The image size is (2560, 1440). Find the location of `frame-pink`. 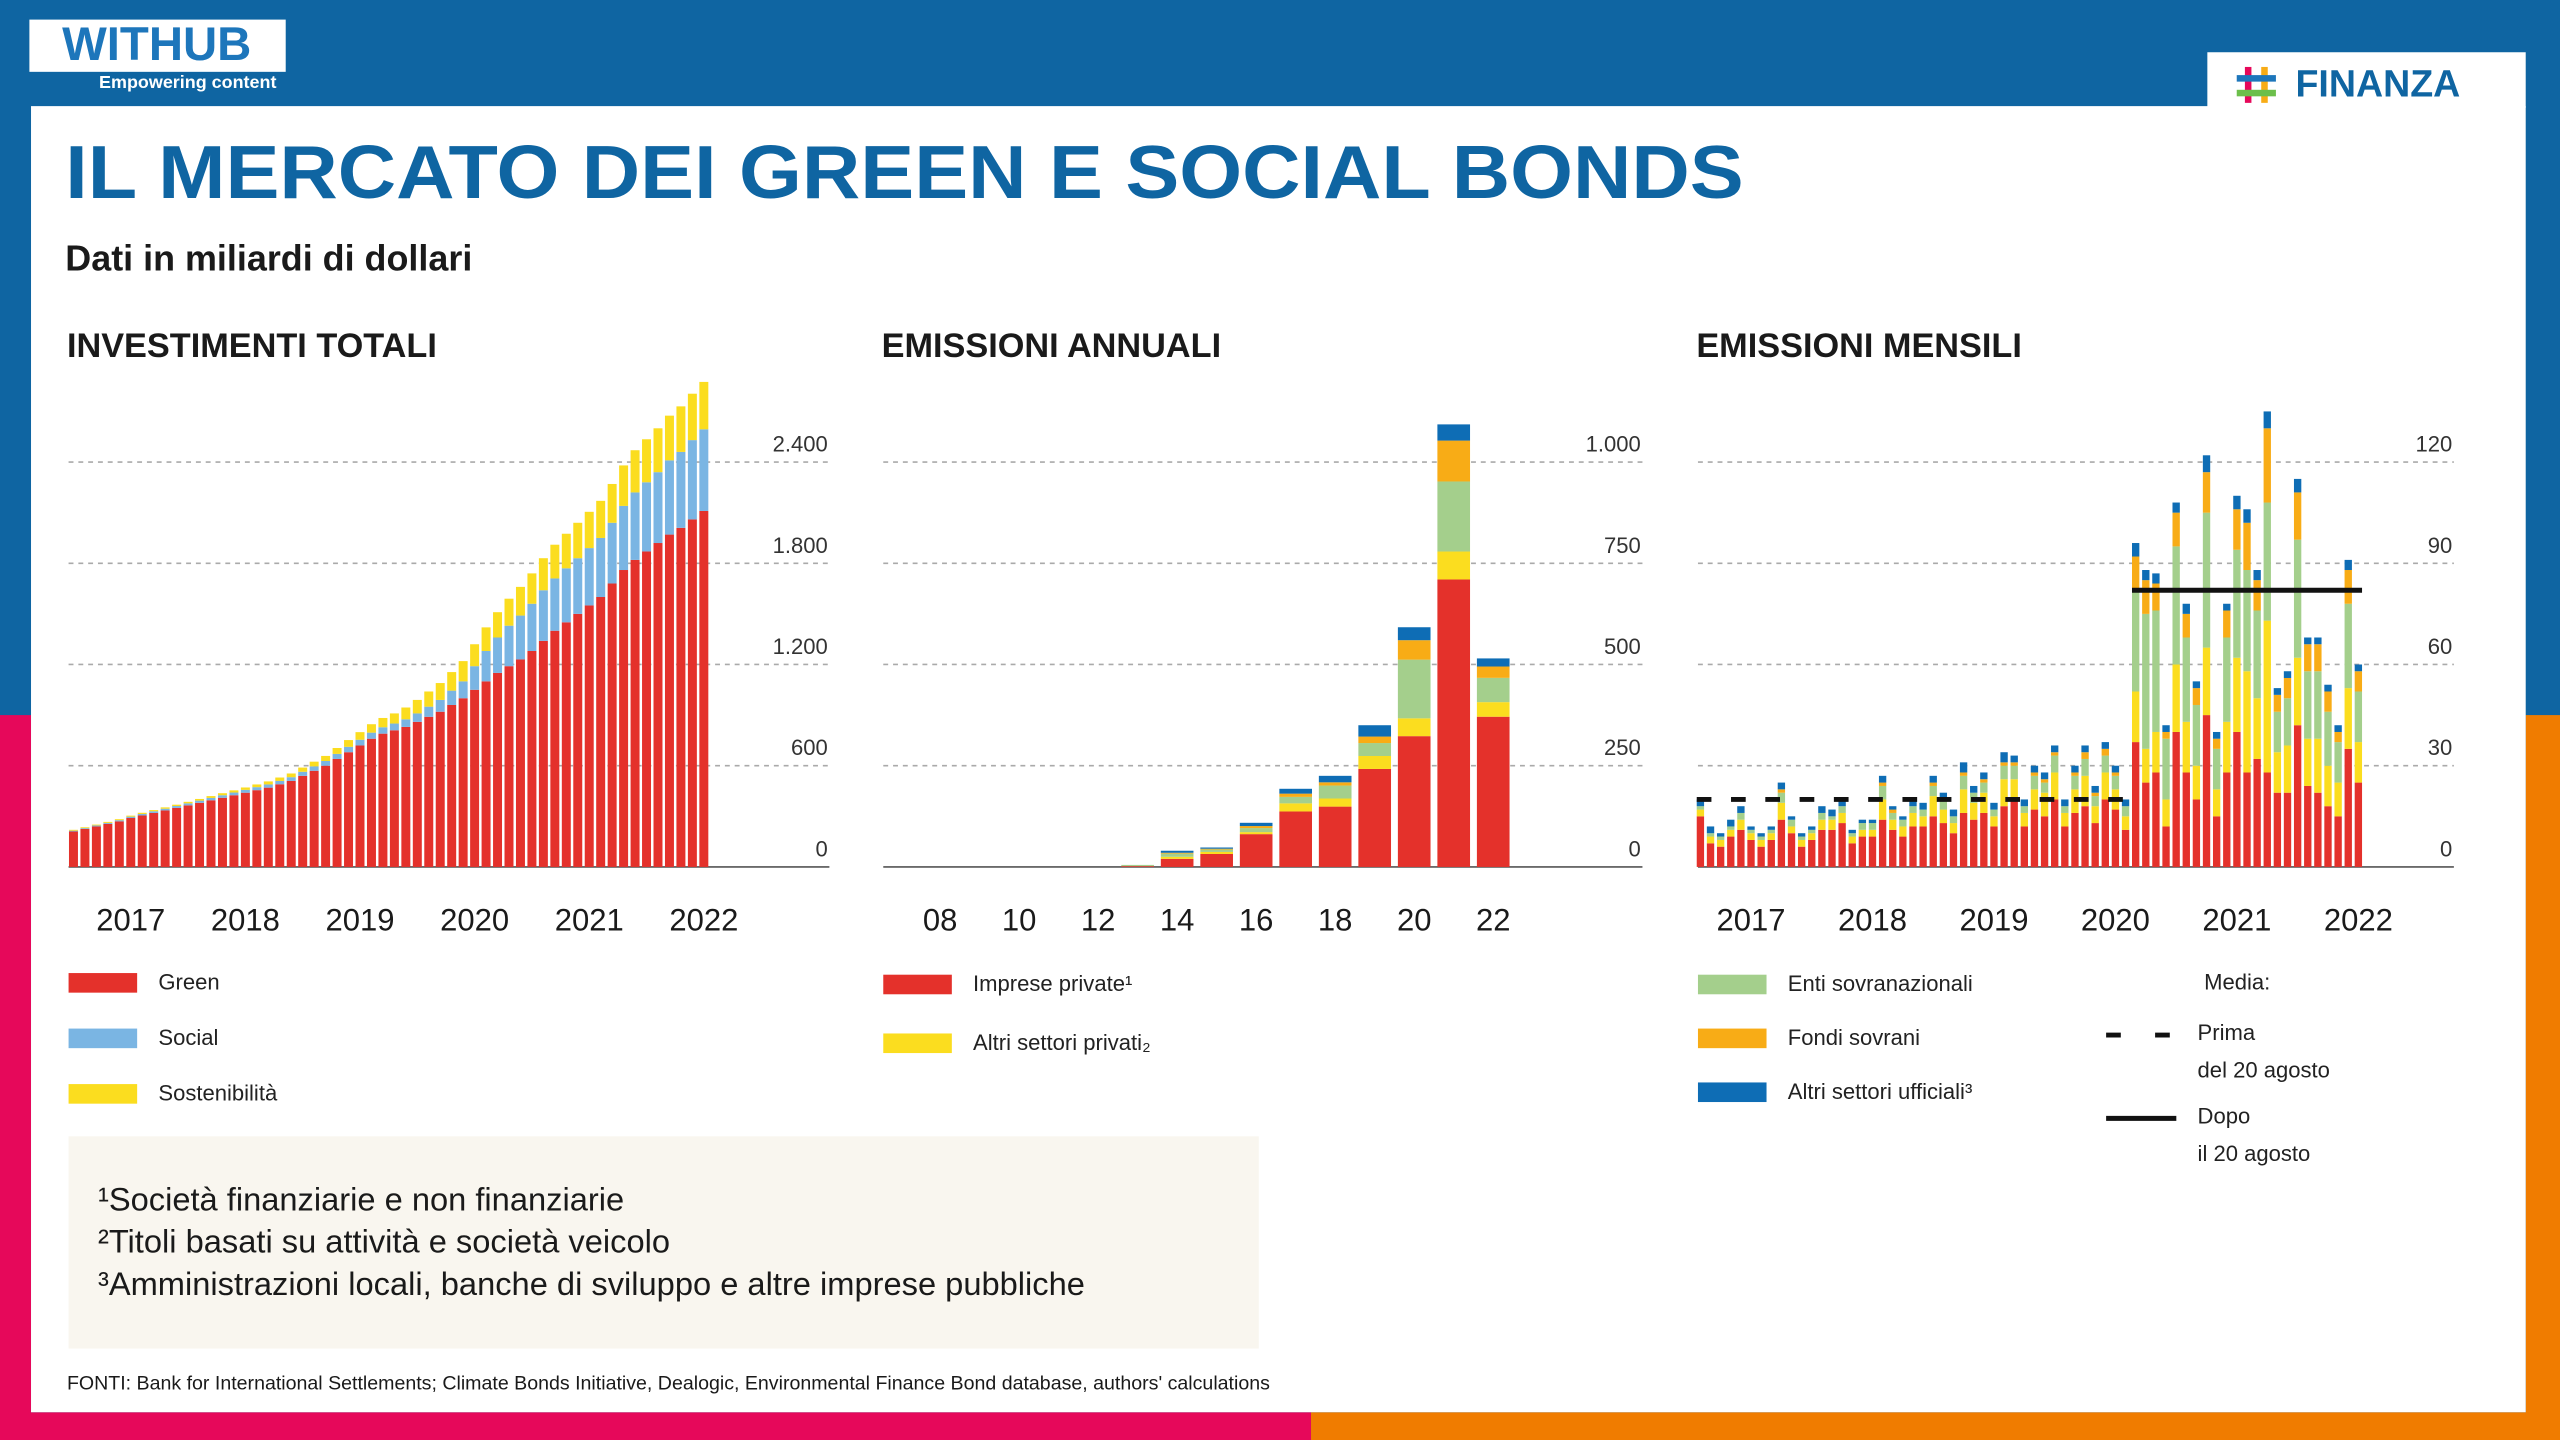

frame-pink is located at coordinates (16, 1077).